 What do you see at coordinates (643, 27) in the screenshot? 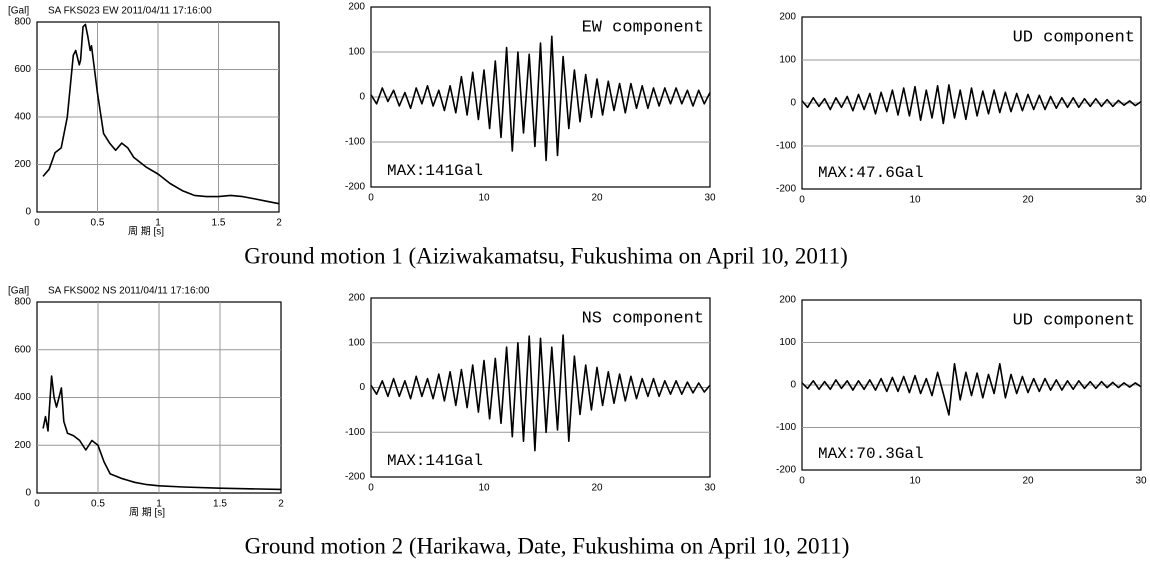
I see `component-label: EW component` at bounding box center [643, 27].